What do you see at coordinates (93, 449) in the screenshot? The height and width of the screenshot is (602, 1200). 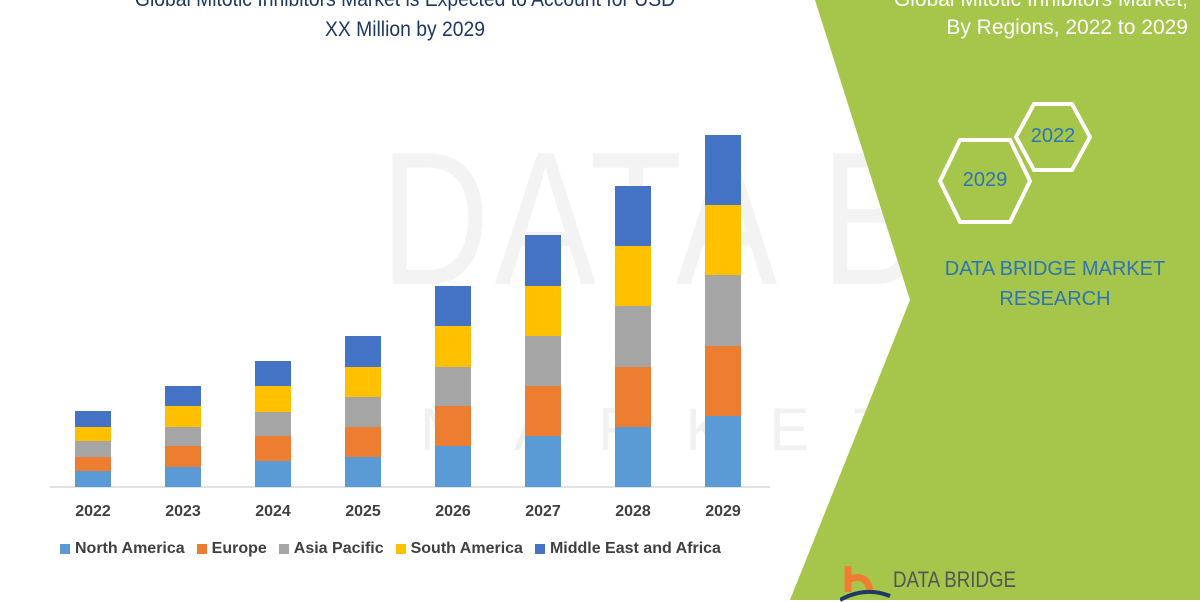 I see `bar-segment-2022-asia-pacific` at bounding box center [93, 449].